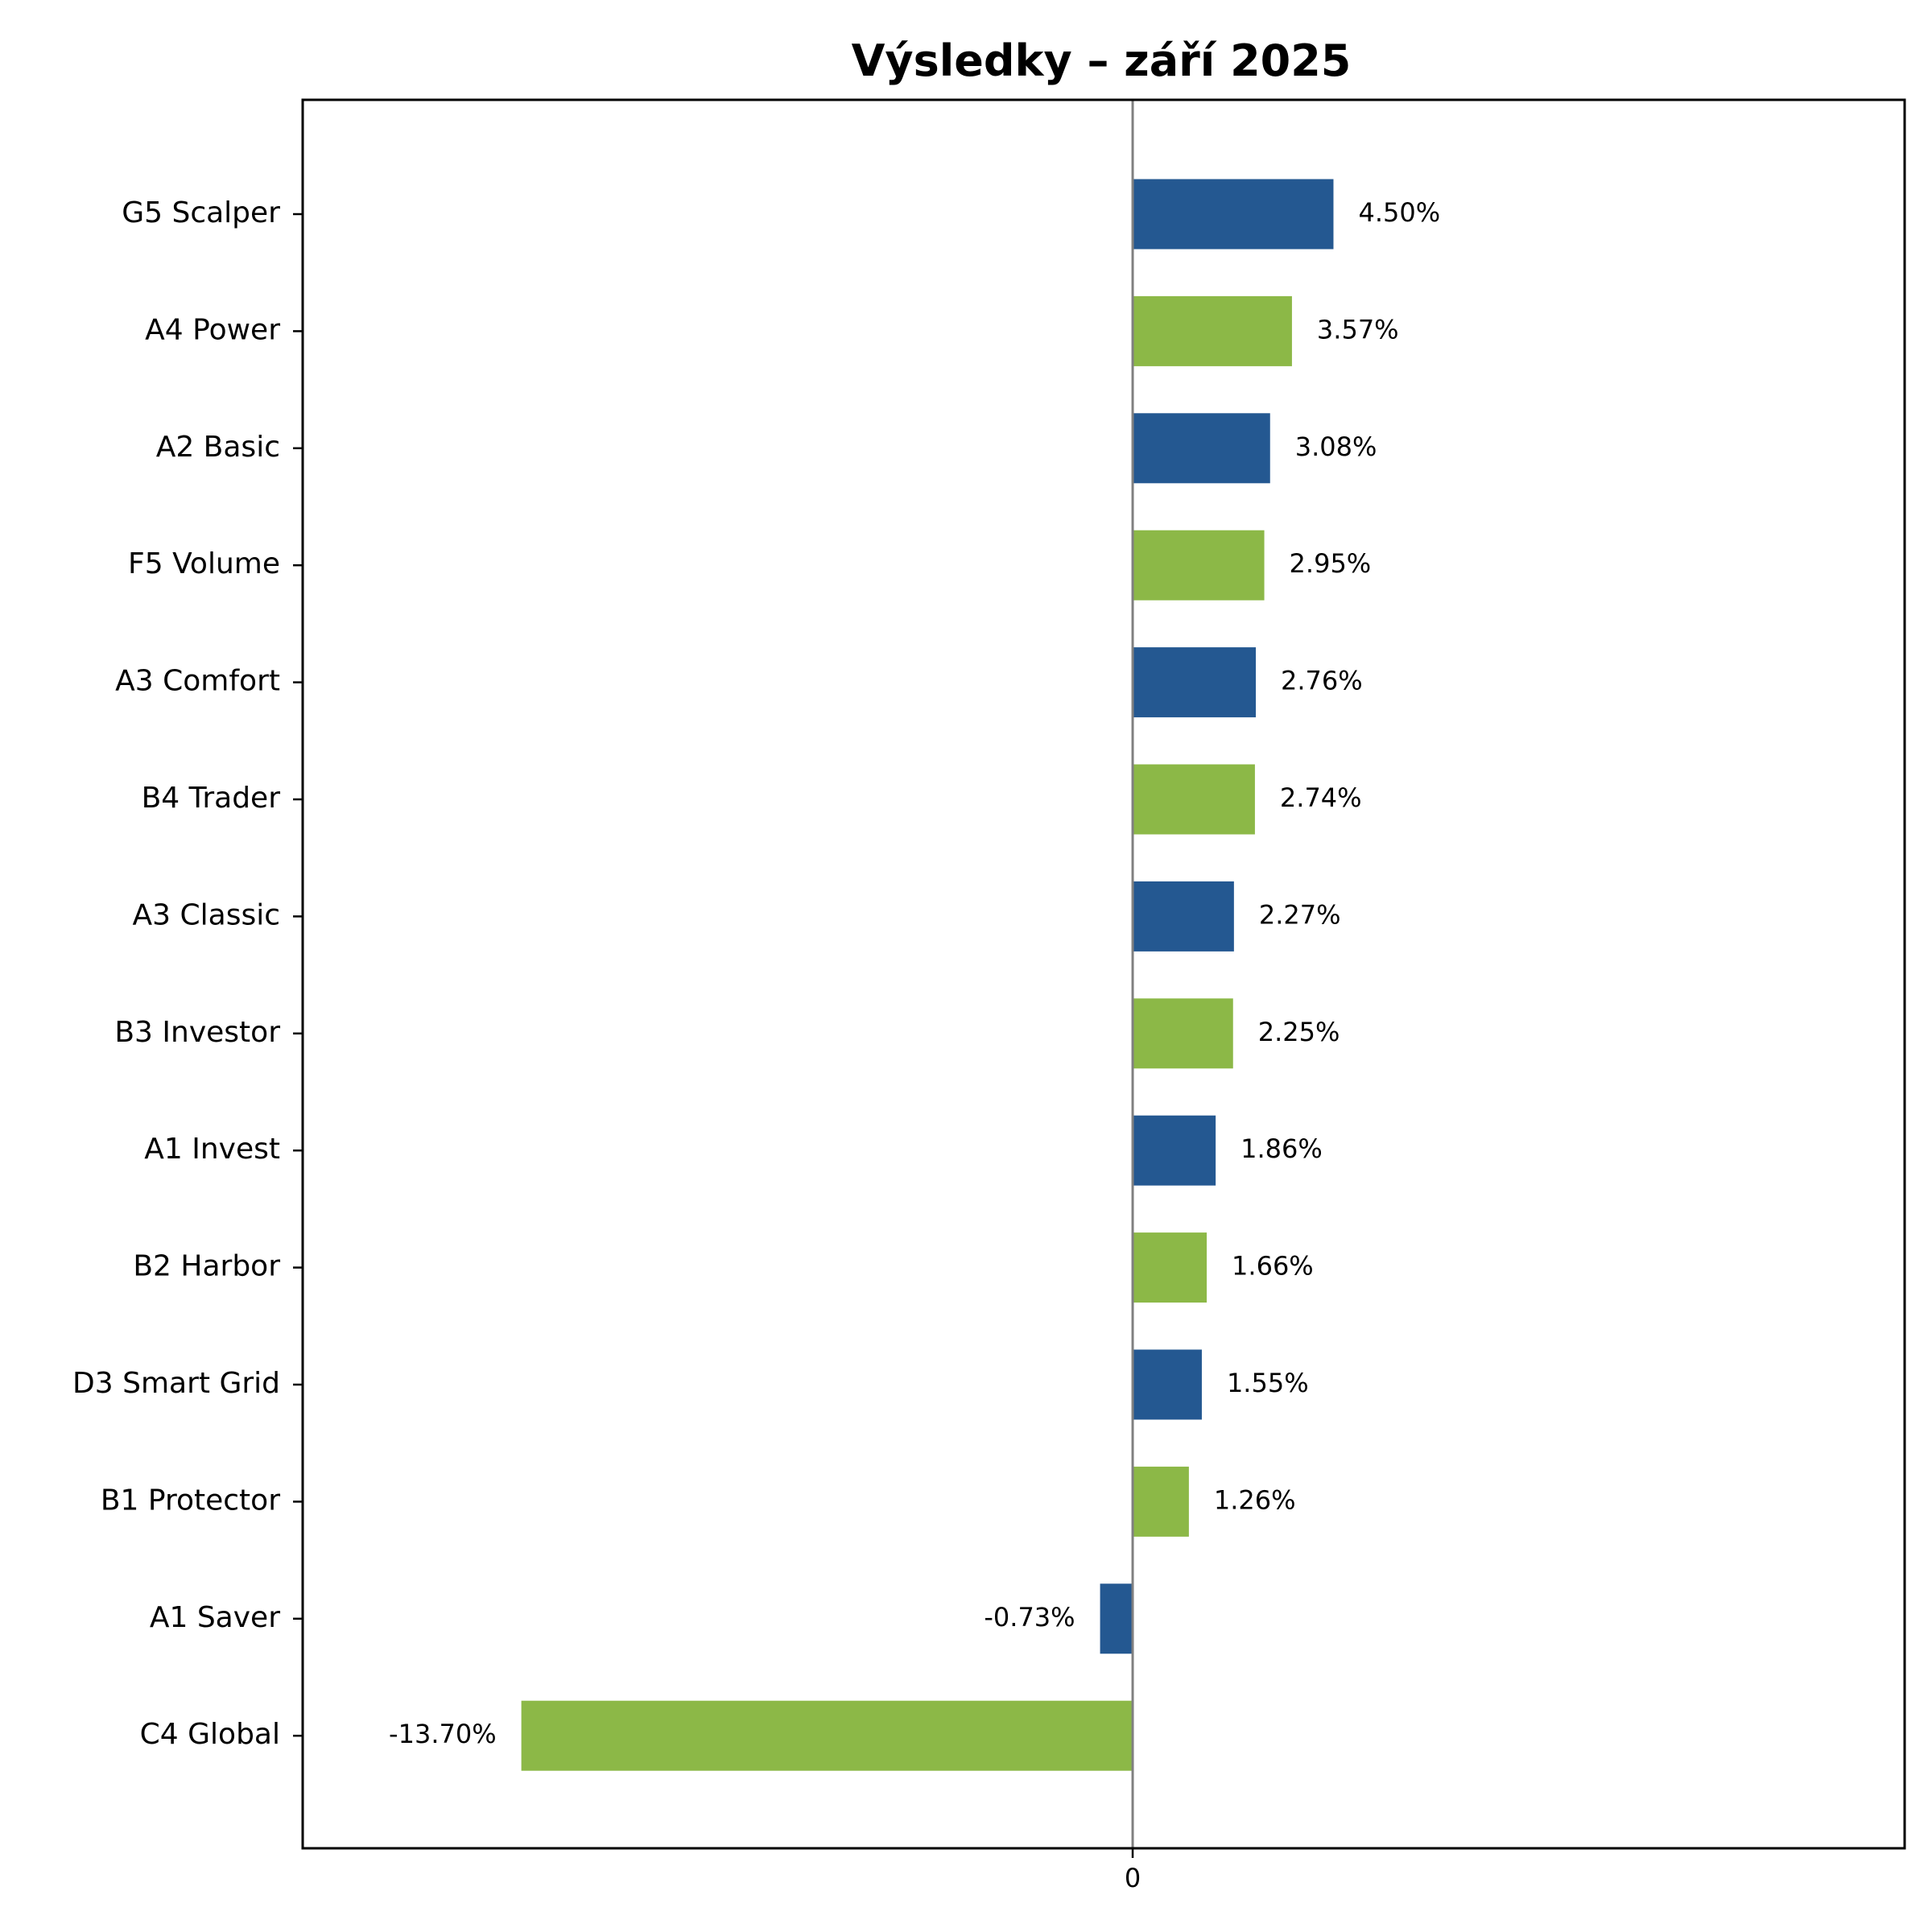  I want to click on bar-value-label: 1.26%, so click(1255, 1499).